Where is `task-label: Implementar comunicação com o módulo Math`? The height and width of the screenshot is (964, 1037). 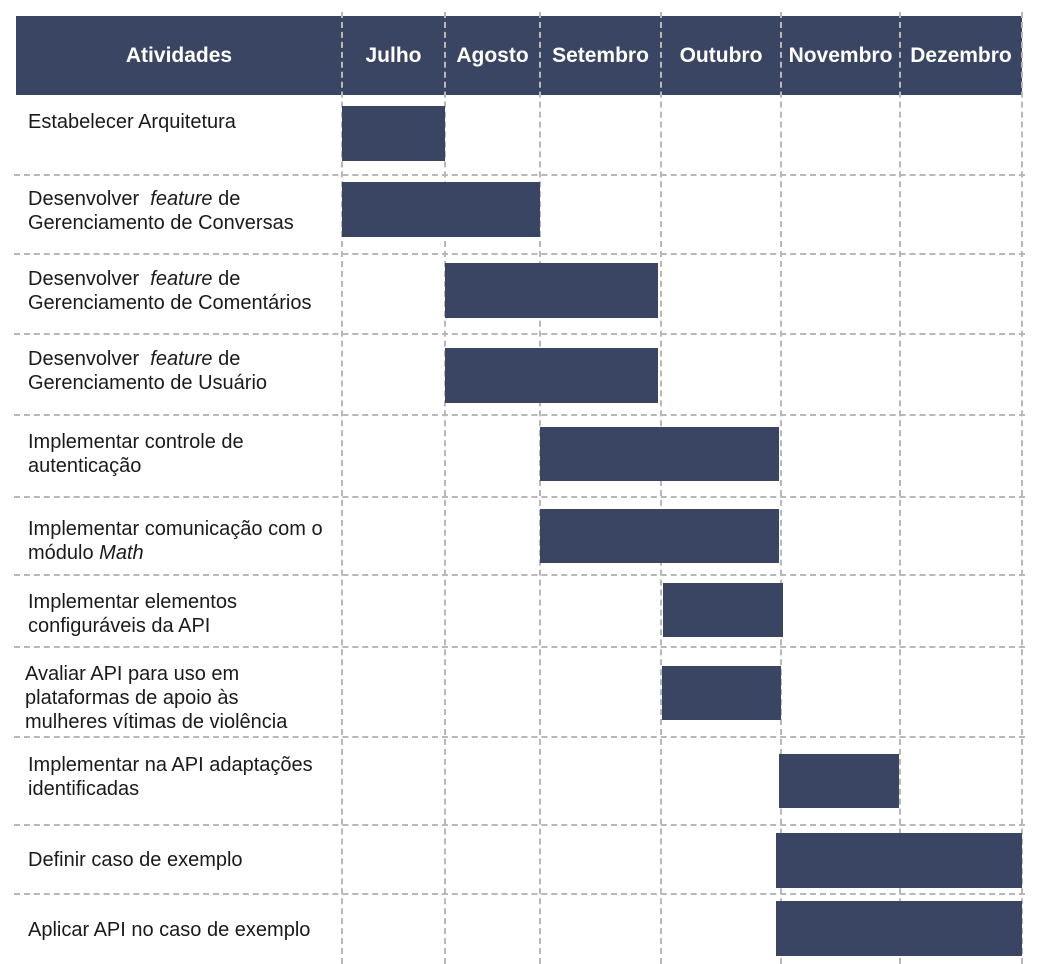 task-label: Implementar comunicação com o módulo Math is located at coordinates (175, 541).